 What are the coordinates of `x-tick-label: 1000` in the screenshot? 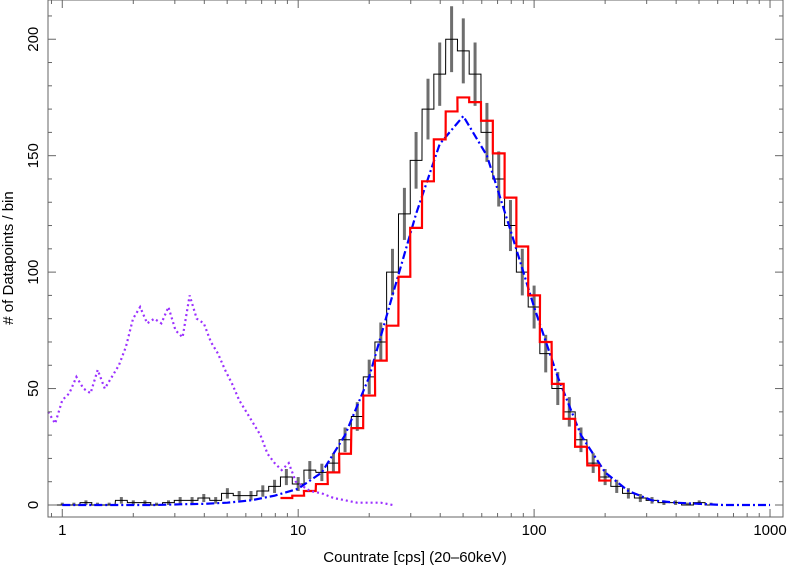 It's located at (769, 530).